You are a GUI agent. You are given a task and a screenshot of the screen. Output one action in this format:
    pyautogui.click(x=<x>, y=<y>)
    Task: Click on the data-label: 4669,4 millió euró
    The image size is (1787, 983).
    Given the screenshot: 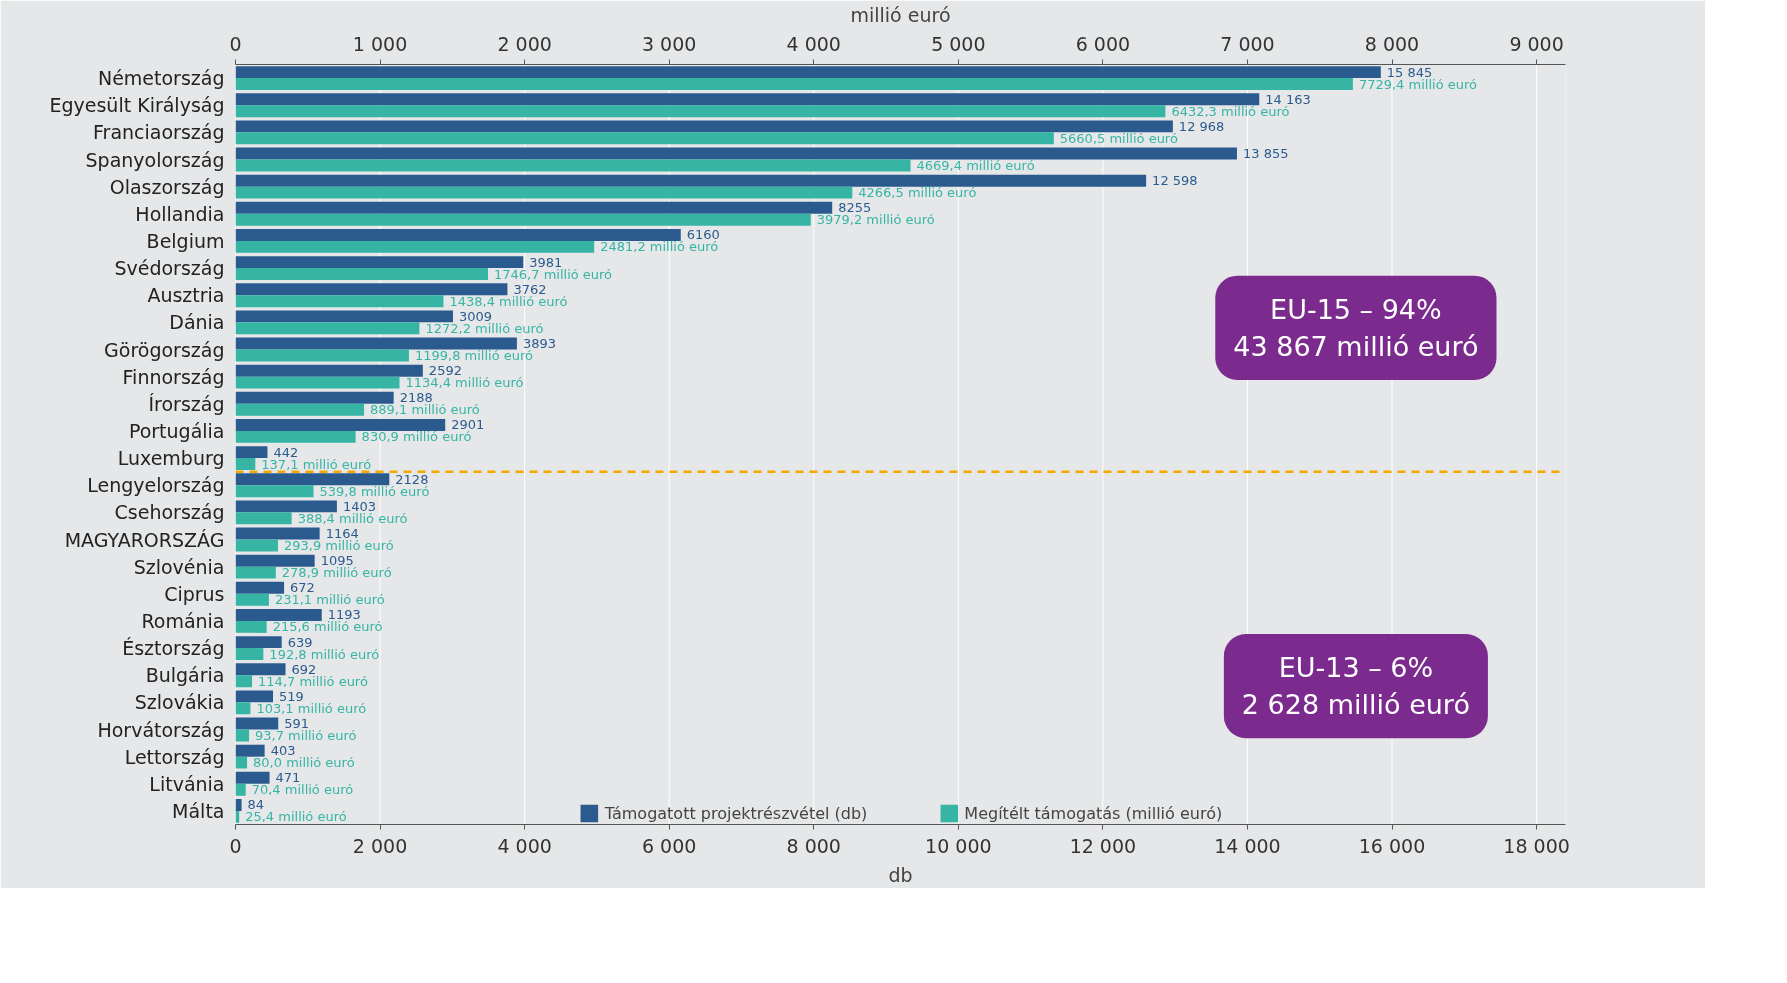 What is the action you would take?
    pyautogui.click(x=975, y=165)
    